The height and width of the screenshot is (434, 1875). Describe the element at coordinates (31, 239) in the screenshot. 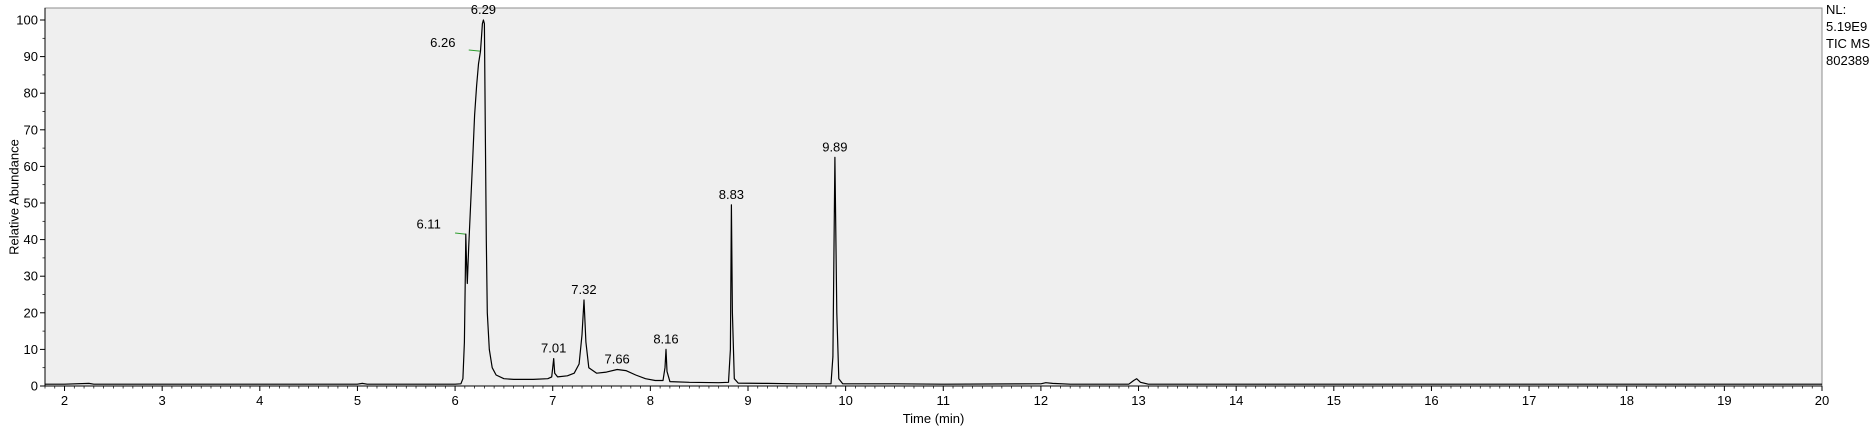

I see `y-tick-label: 40` at that location.